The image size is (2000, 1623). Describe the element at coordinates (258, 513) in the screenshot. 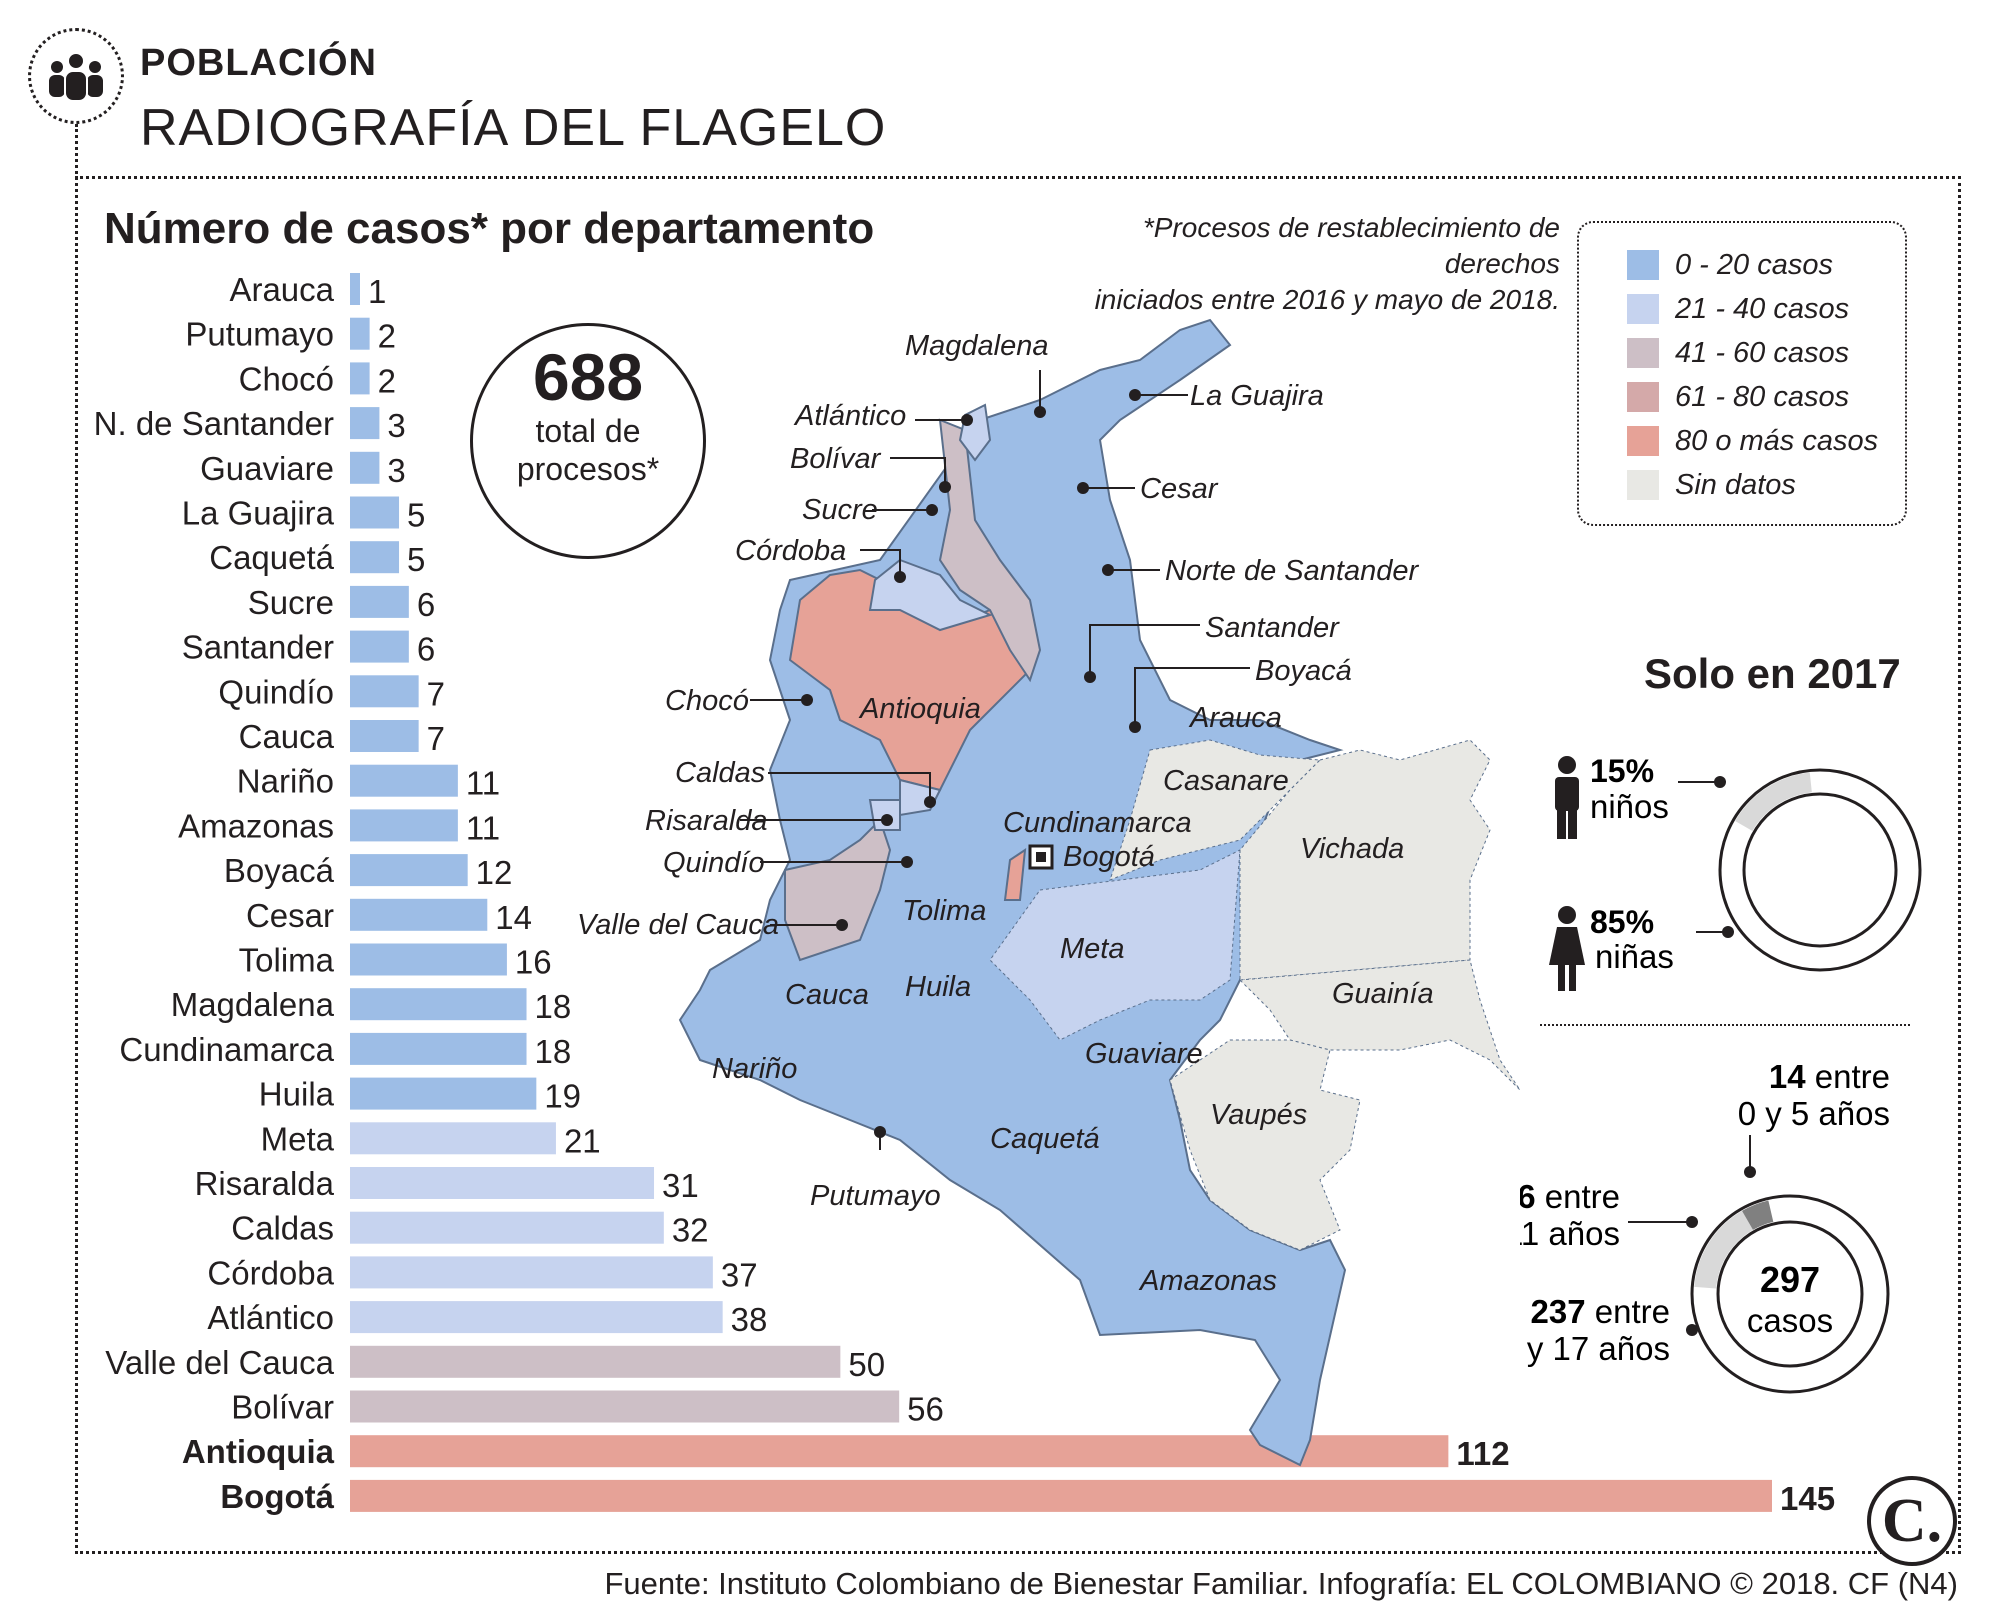

I see `bar-category-label: La Guajira` at that location.